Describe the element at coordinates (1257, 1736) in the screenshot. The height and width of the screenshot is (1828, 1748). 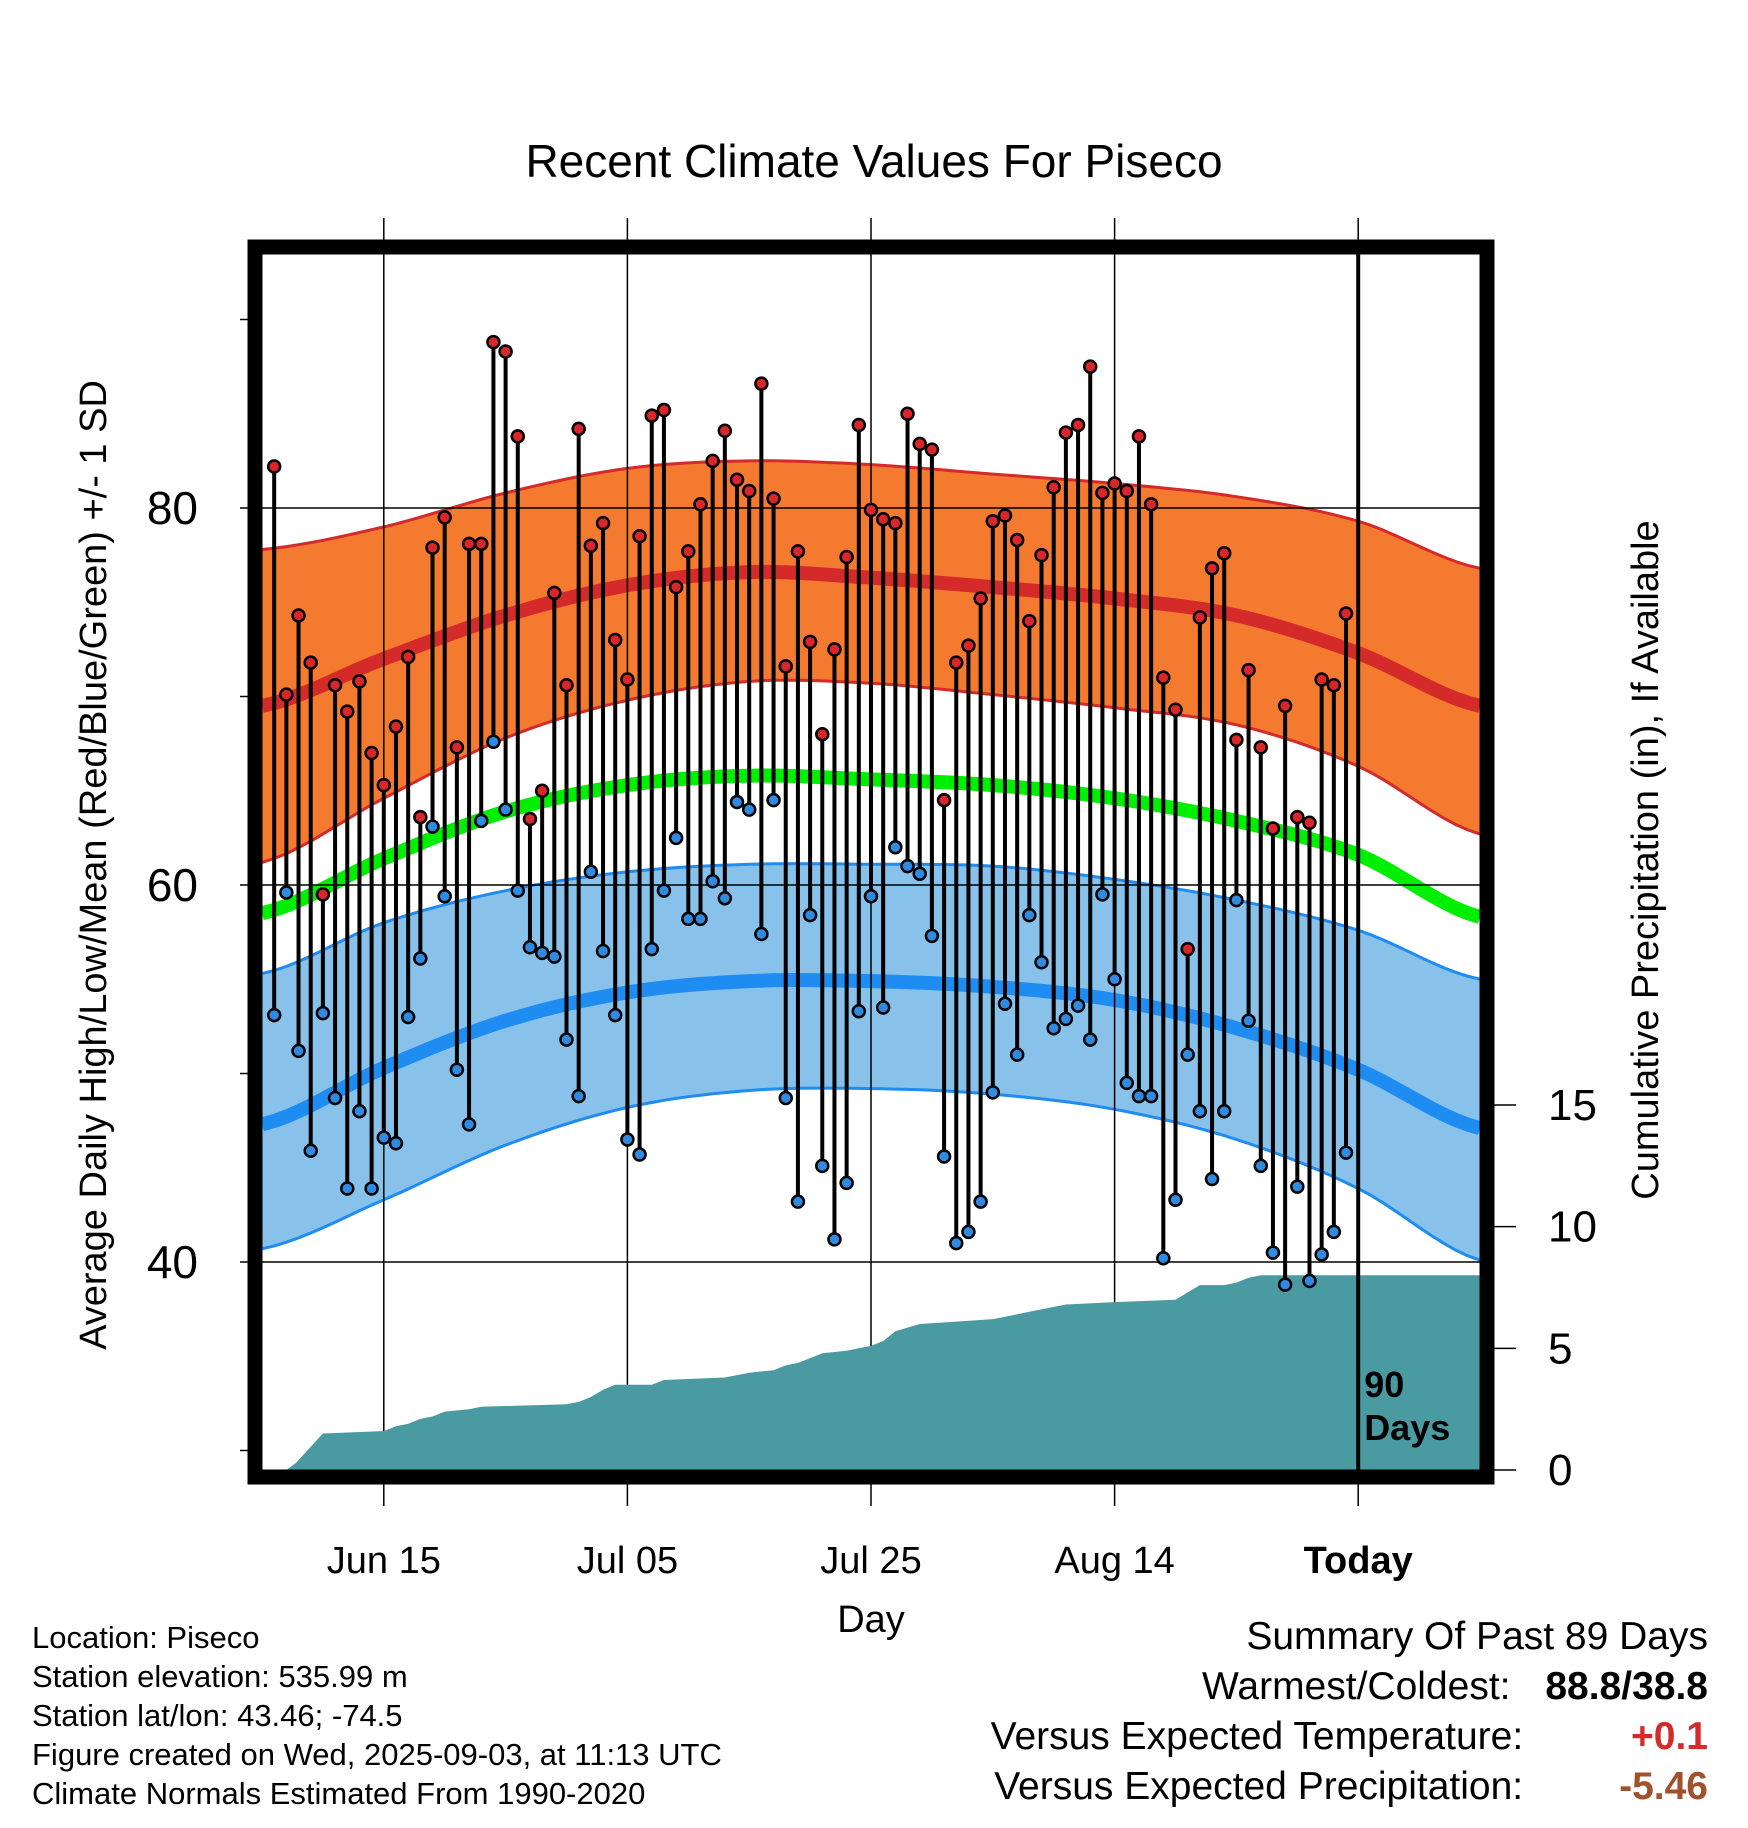
I see `summary-temp-label: Versus Expected Temperature:` at that location.